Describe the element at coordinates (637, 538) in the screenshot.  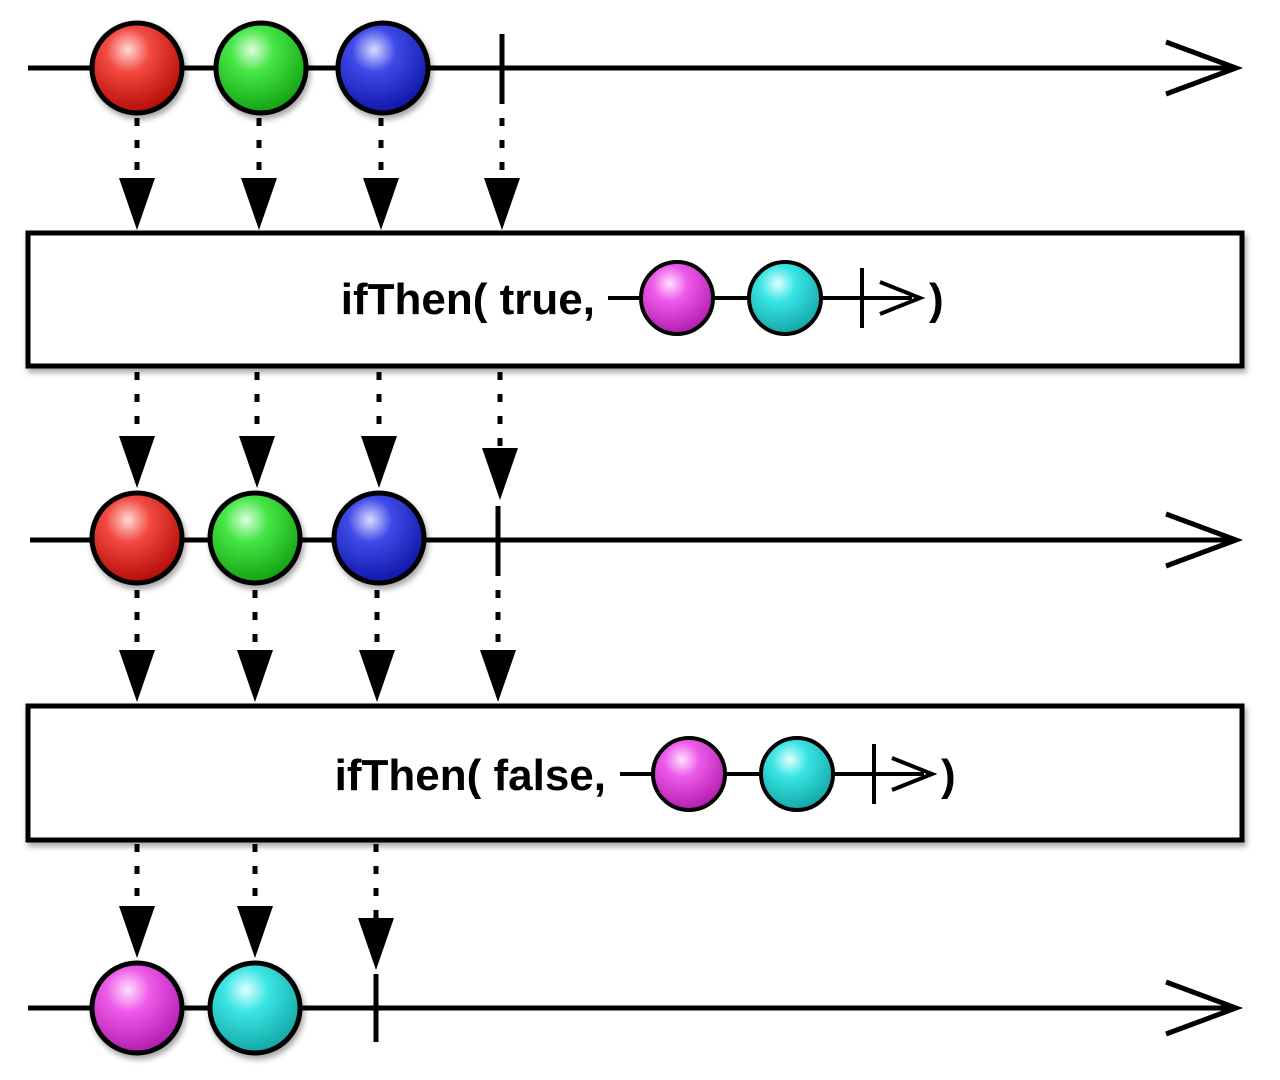
I see `middle-timeline` at that location.